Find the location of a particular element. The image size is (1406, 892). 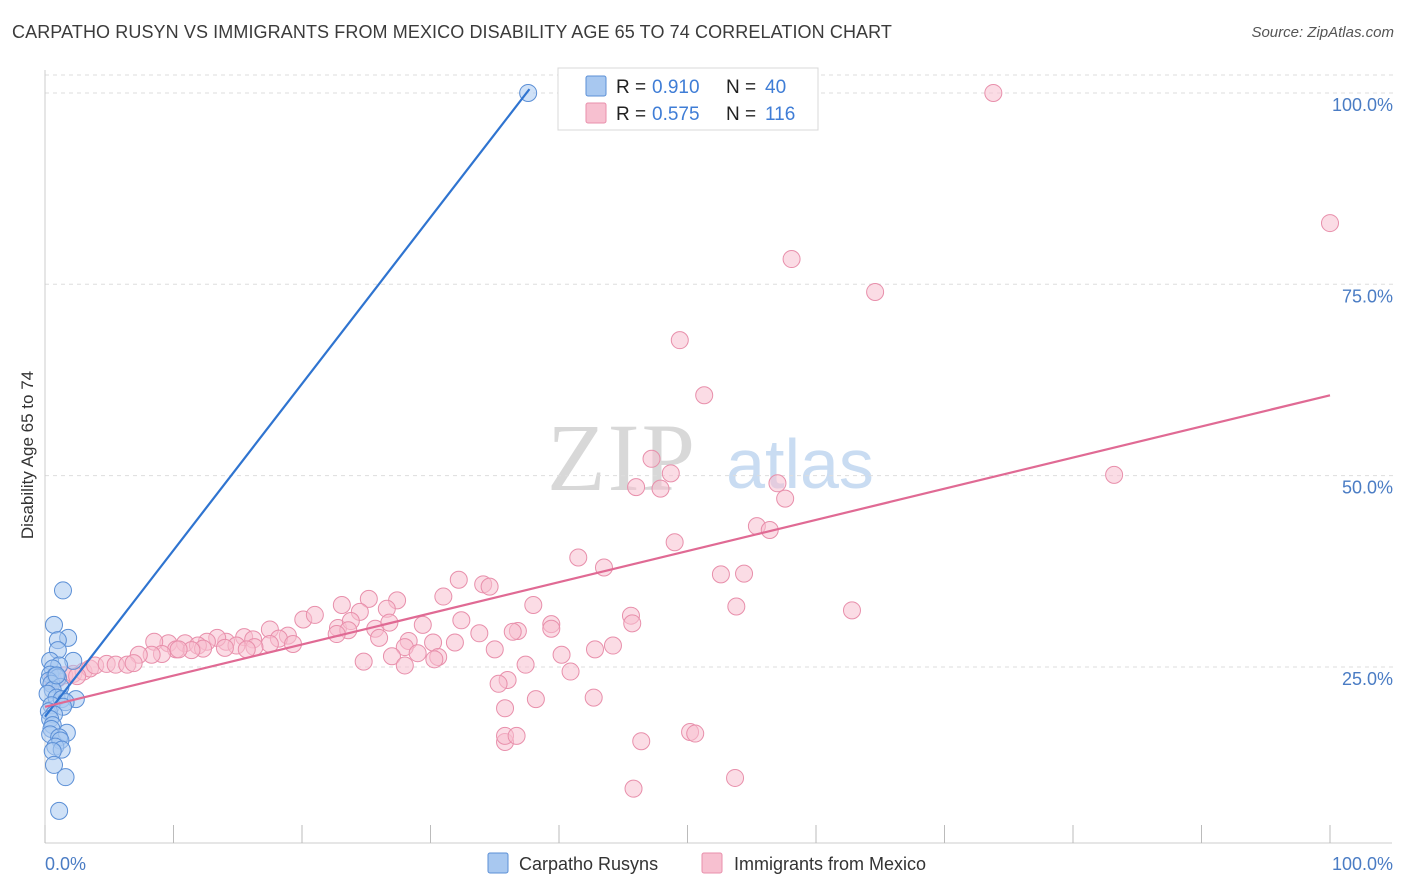

y-tick-label-25: 25.0% is located at coordinates (1367, 679).